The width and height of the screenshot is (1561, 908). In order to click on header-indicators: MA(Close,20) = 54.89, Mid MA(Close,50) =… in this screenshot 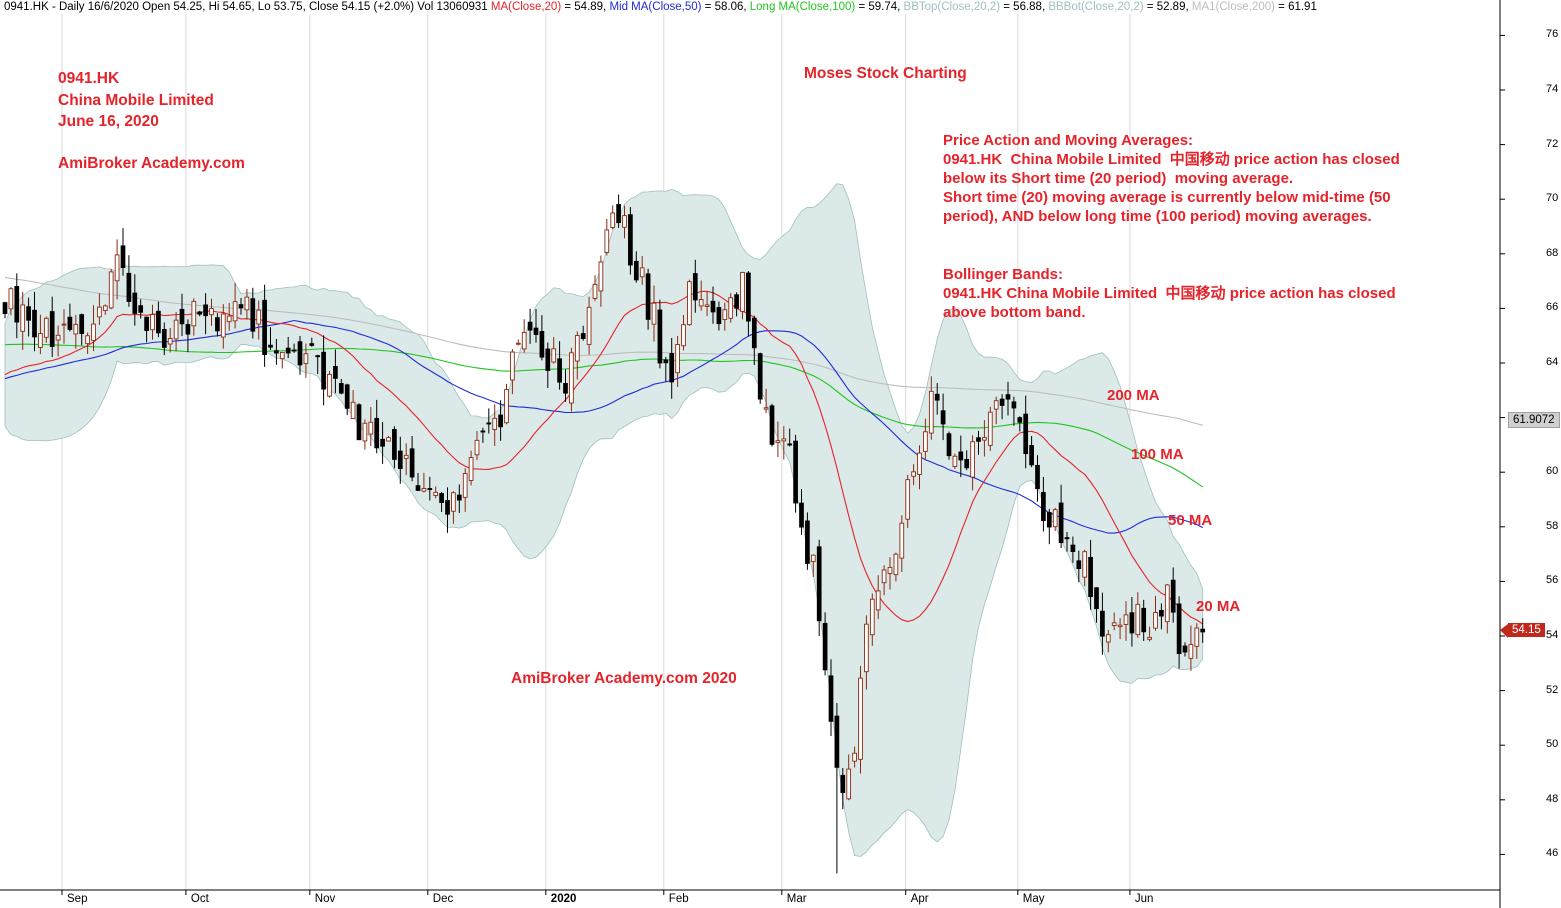, I will do `click(904, 7)`.